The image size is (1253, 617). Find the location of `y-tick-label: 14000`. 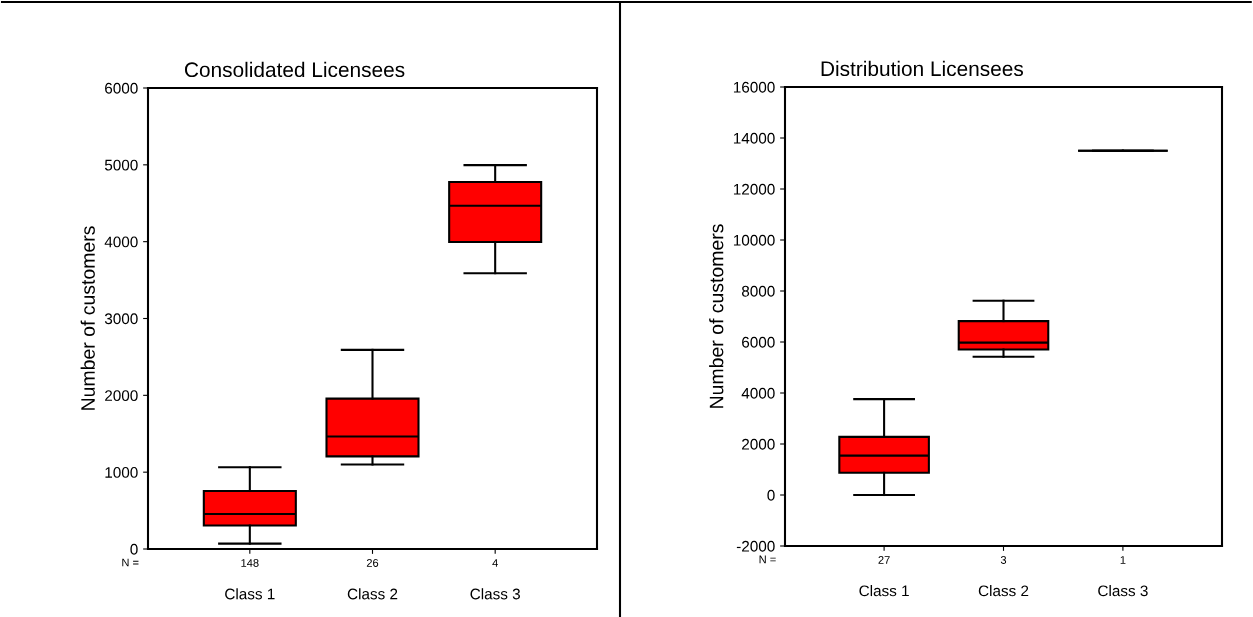

y-tick-label: 14000 is located at coordinates (754, 138).